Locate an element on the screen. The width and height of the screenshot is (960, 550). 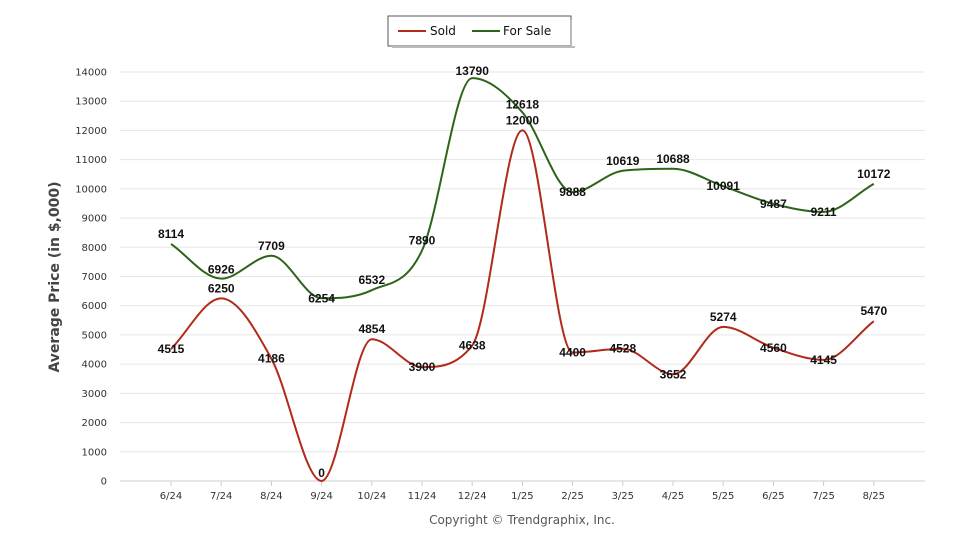
x-tick-label: 8/24 is located at coordinates (271, 496).